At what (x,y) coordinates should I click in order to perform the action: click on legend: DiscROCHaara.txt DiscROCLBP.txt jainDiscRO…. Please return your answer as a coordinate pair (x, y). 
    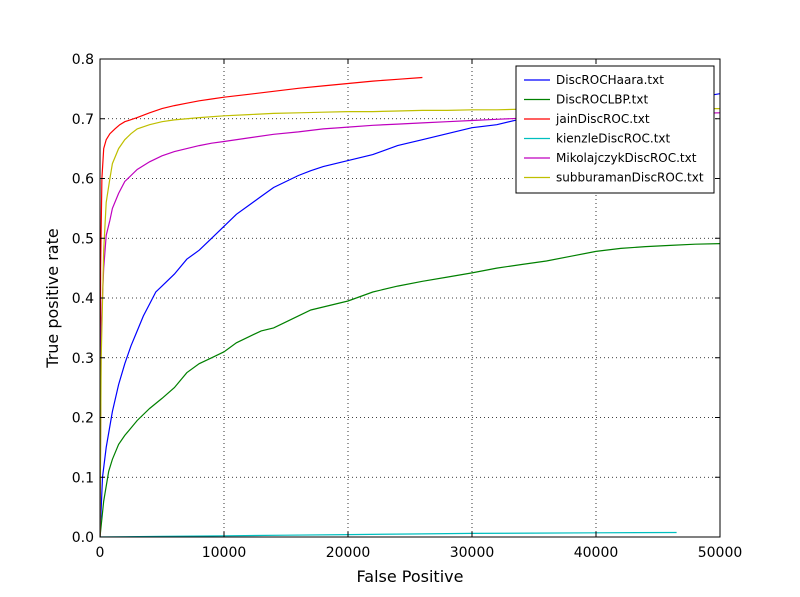
    Looking at the image, I should click on (615, 129).